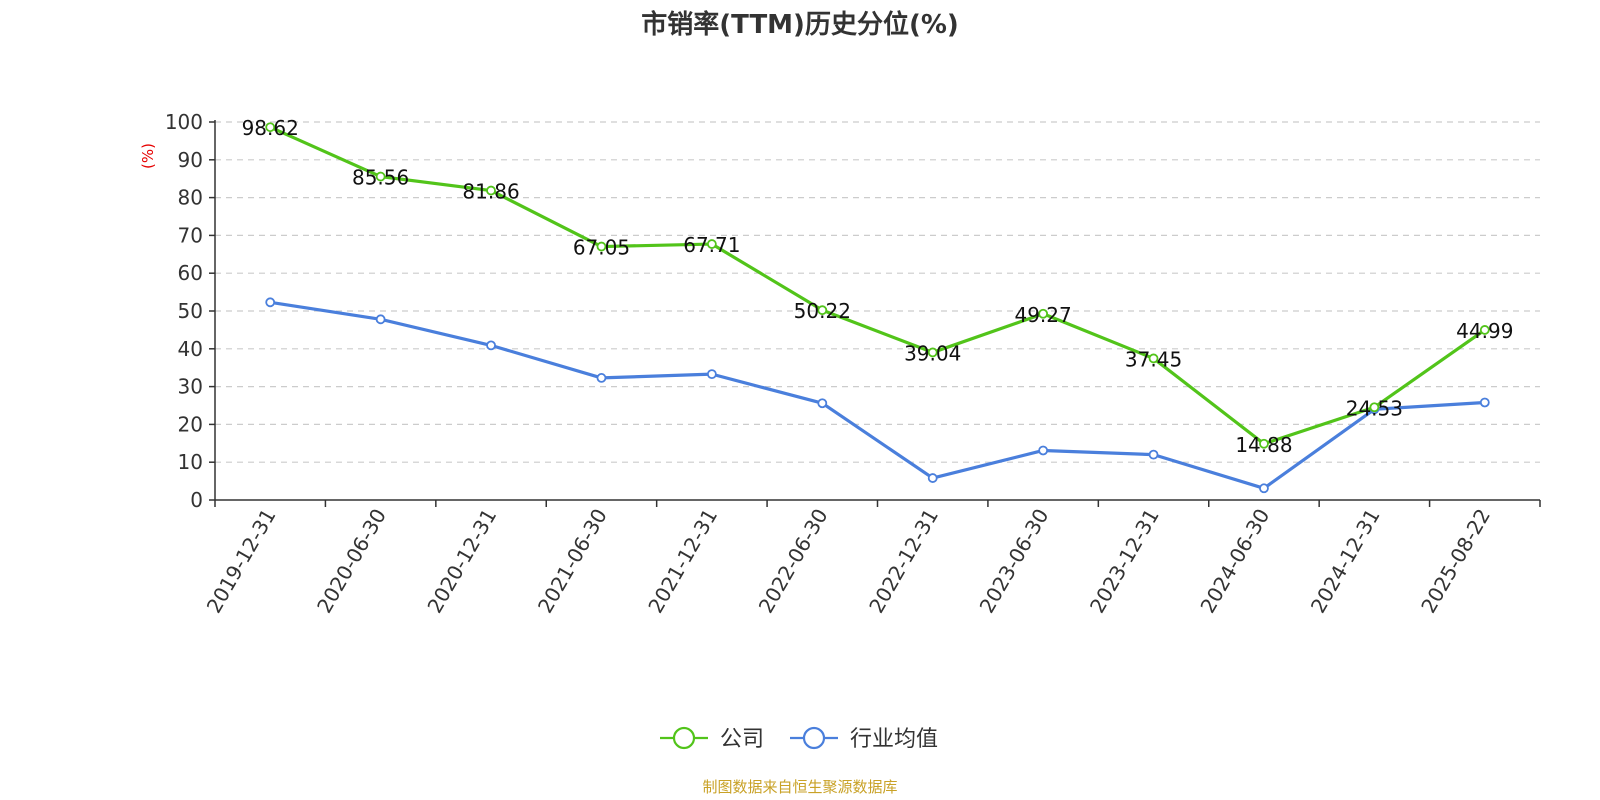  Describe the element at coordinates (190, 462) in the screenshot. I see `y-tick-label: 10` at that location.